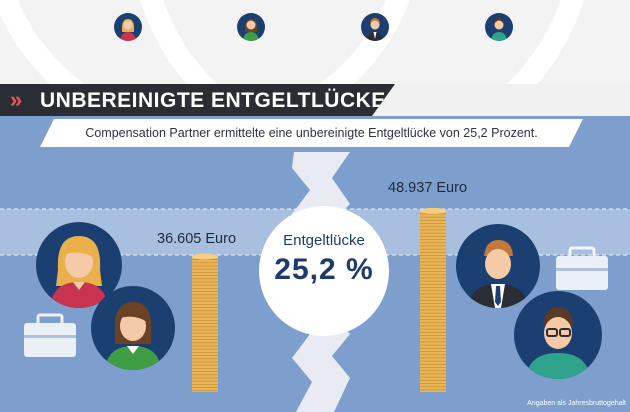 The width and height of the screenshot is (630, 412). Describe the element at coordinates (433, 299) in the screenshot. I see `coin-stack-bar-men` at that location.